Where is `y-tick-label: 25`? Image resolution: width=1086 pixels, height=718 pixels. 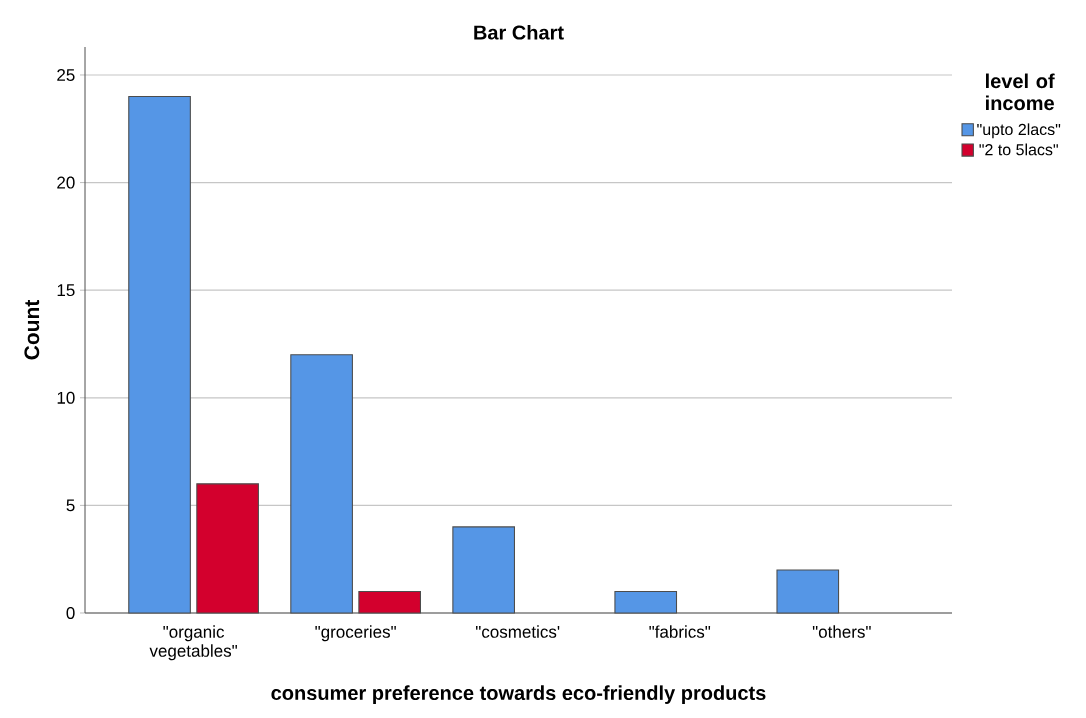
y-tick-label: 25 is located at coordinates (66, 74).